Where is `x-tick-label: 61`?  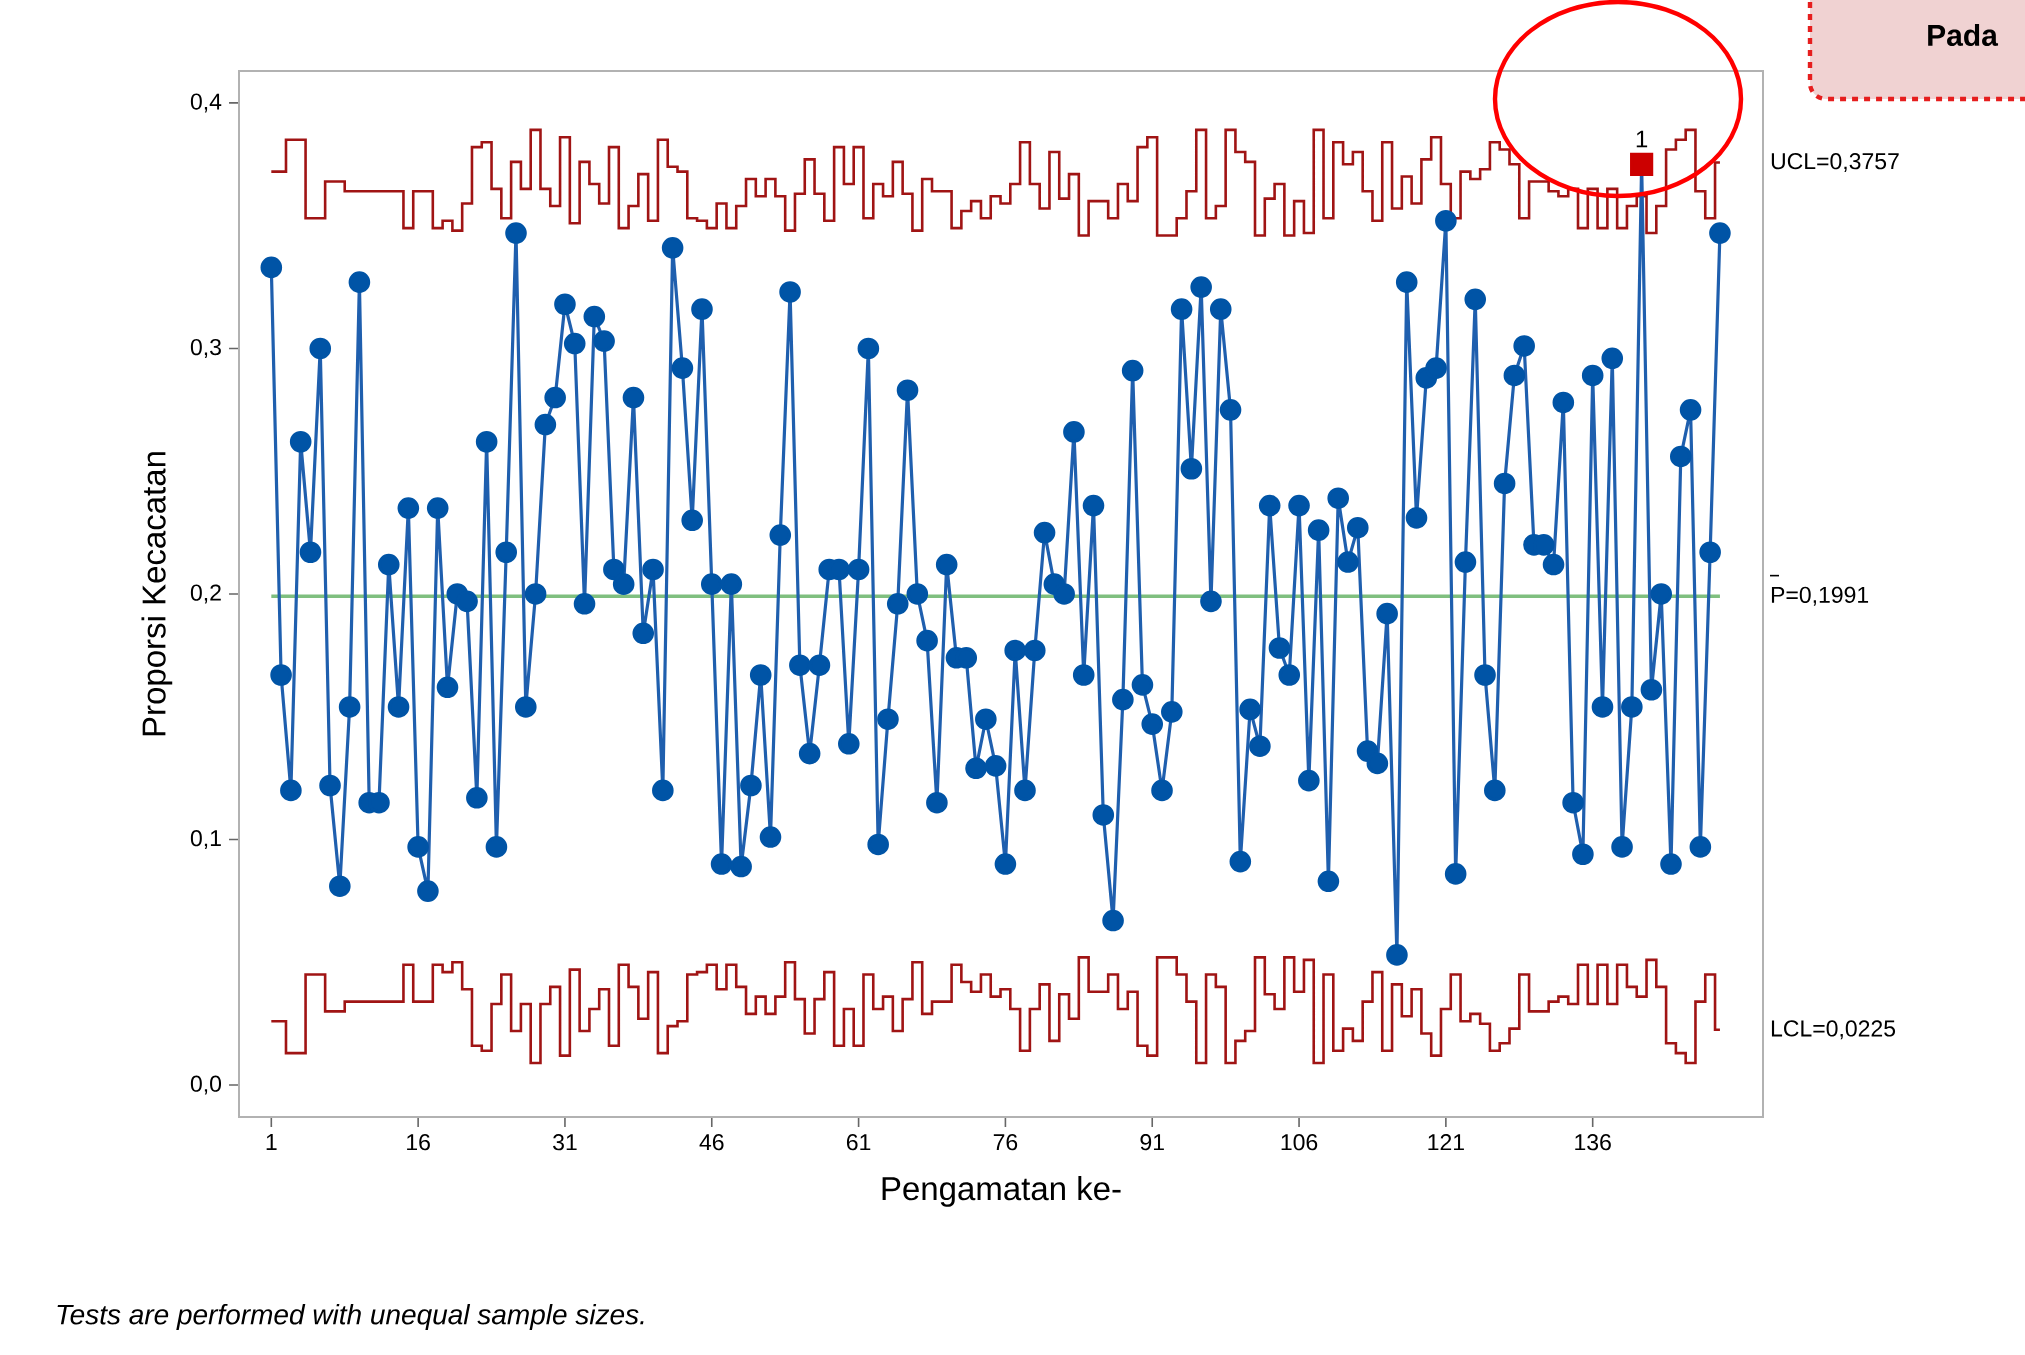
x-tick-label: 61 is located at coordinates (858, 1142).